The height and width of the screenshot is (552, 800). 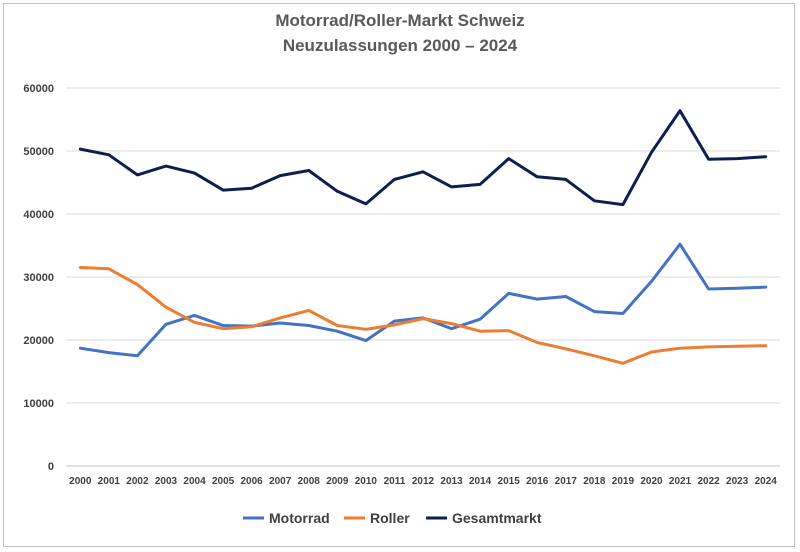 What do you see at coordinates (38, 215) in the screenshot?
I see `y-tick-label: 40000` at bounding box center [38, 215].